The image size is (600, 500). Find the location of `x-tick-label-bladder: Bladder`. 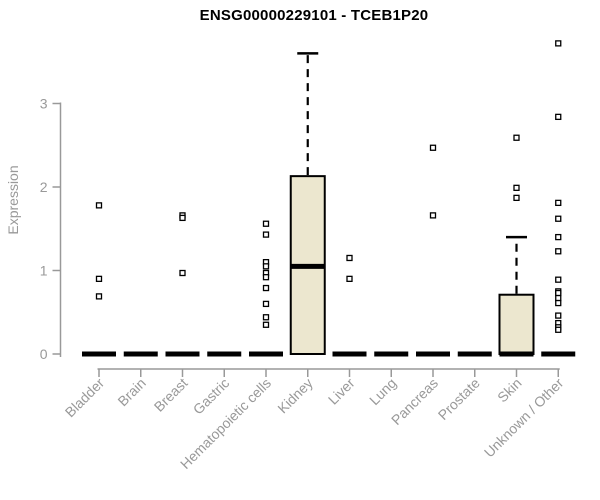

x-tick-label-bladder: Bladder is located at coordinates (85, 398).